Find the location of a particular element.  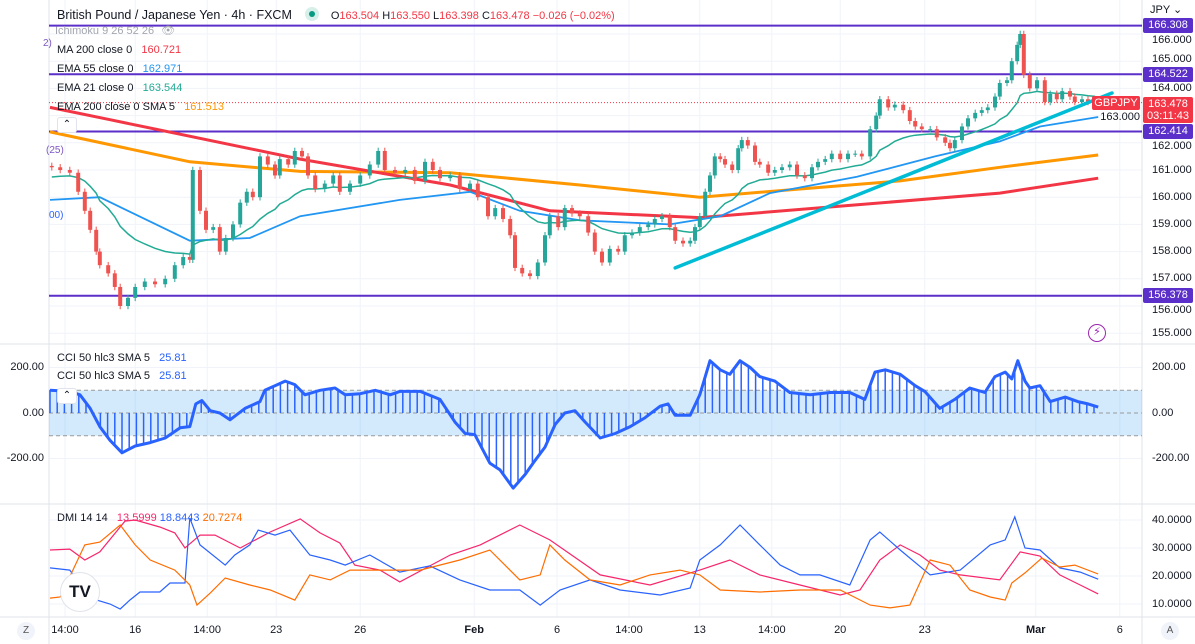

dmi-tick-label: 10.0000 is located at coordinates (1172, 603).